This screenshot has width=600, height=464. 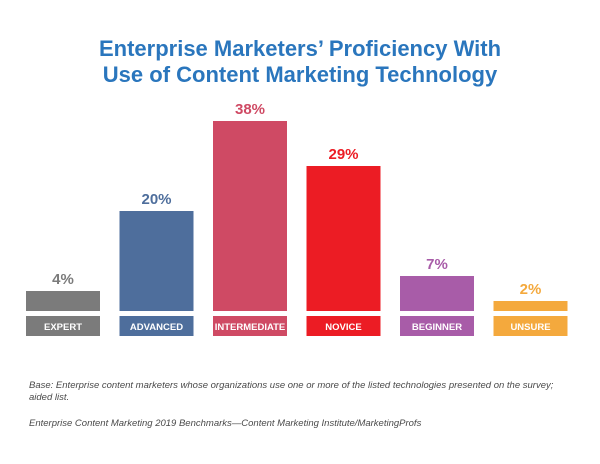 I want to click on category-label-box-novice, so click(x=343, y=326).